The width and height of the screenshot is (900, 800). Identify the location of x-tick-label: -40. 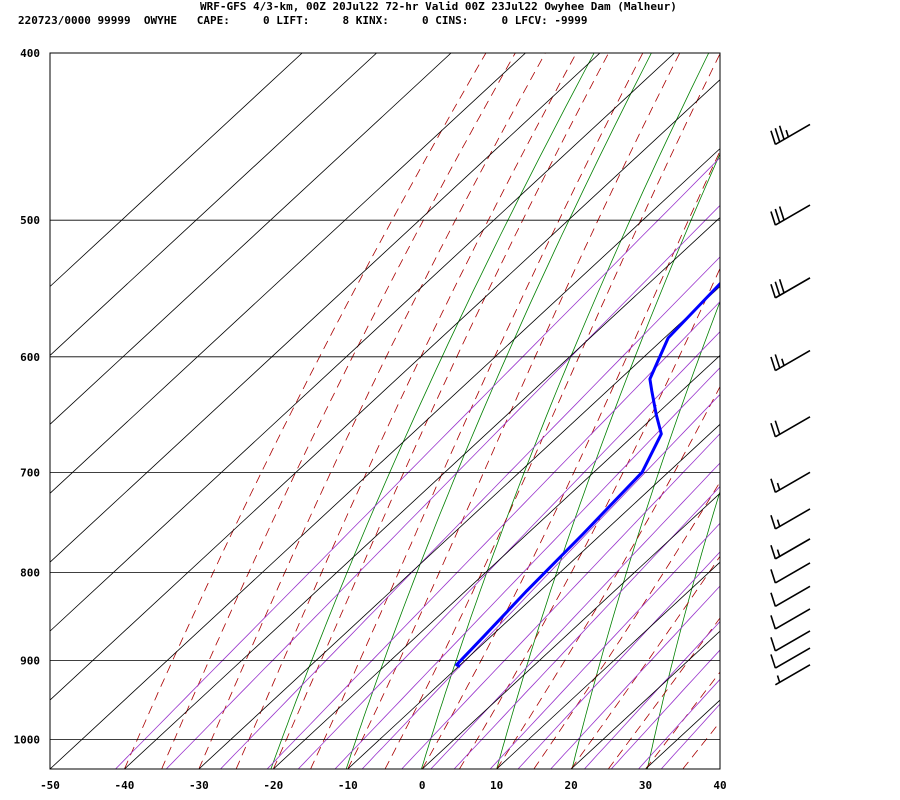
(125, 785).